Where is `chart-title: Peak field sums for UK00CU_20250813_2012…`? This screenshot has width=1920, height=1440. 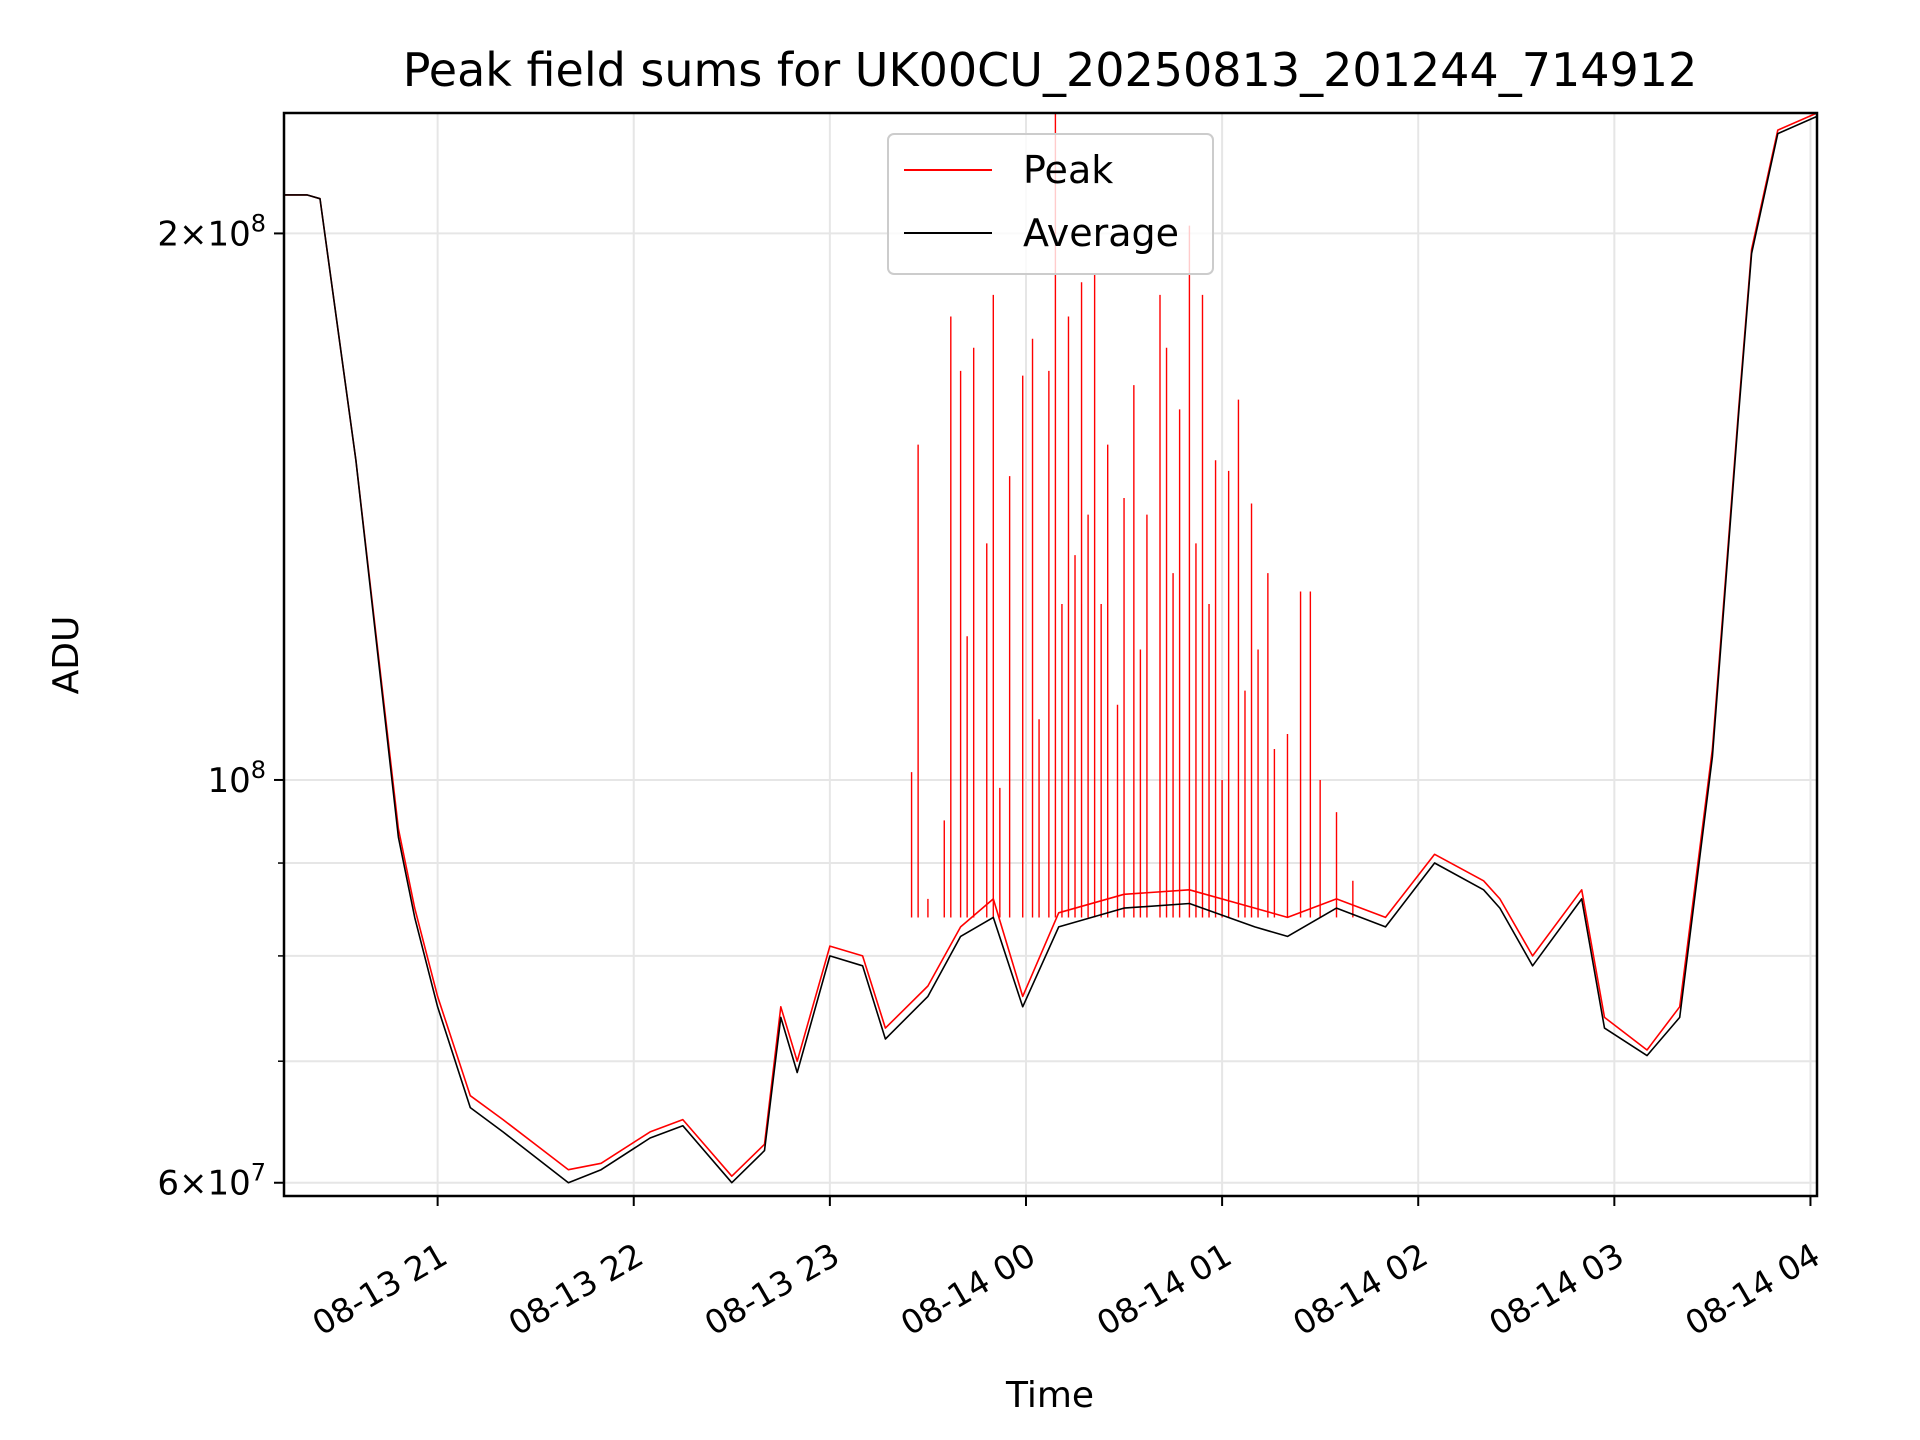
chart-title: Peak field sums for UK00CU_20250813_2012… is located at coordinates (1050, 70).